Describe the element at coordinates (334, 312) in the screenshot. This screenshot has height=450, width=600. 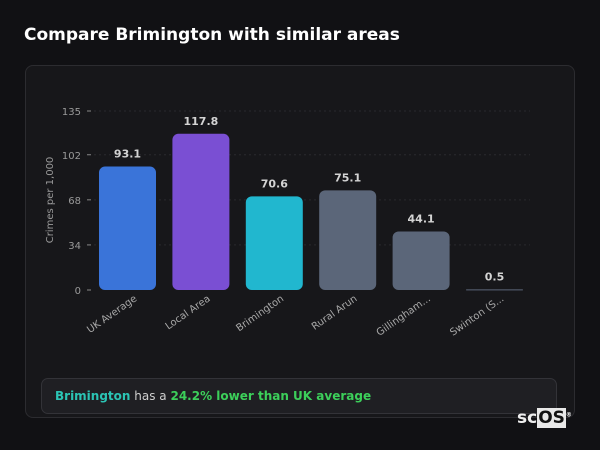
I see `x-tick-label: Rural Arun` at that location.